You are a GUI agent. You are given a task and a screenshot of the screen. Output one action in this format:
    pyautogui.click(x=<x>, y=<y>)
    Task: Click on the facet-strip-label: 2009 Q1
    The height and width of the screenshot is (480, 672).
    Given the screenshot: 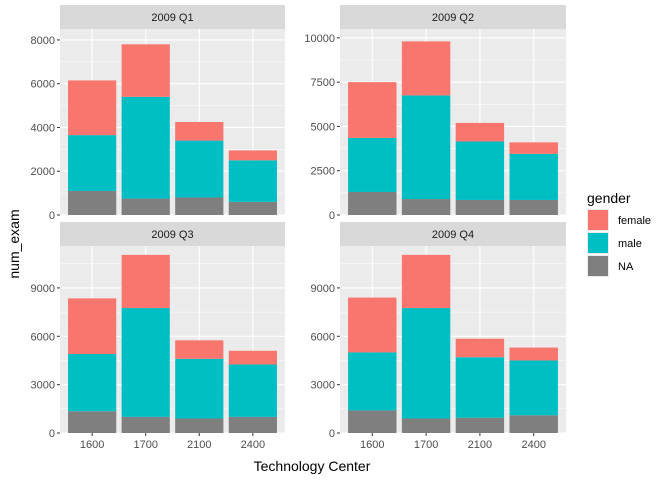 What is the action you would take?
    pyautogui.click(x=172, y=18)
    